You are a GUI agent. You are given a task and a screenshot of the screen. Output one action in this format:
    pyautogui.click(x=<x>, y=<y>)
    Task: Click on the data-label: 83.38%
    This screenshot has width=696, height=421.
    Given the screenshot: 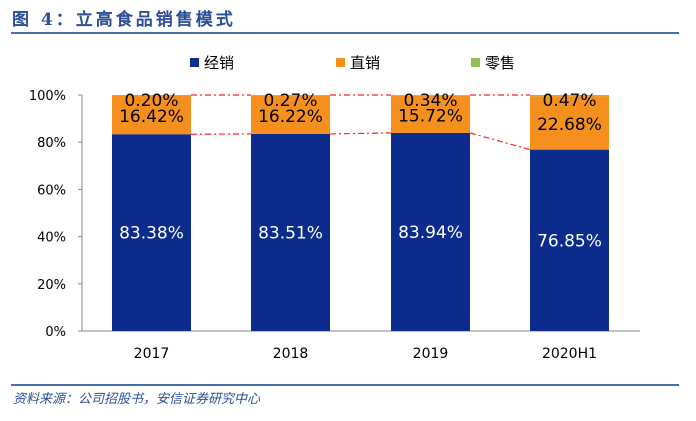 What is the action you would take?
    pyautogui.click(x=151, y=234)
    